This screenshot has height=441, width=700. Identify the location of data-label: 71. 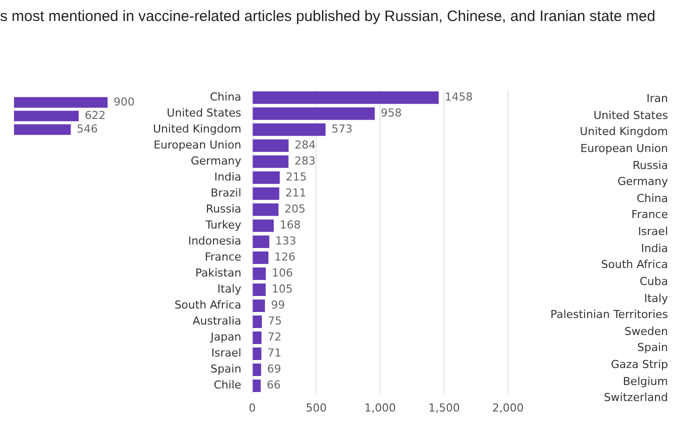
(274, 353).